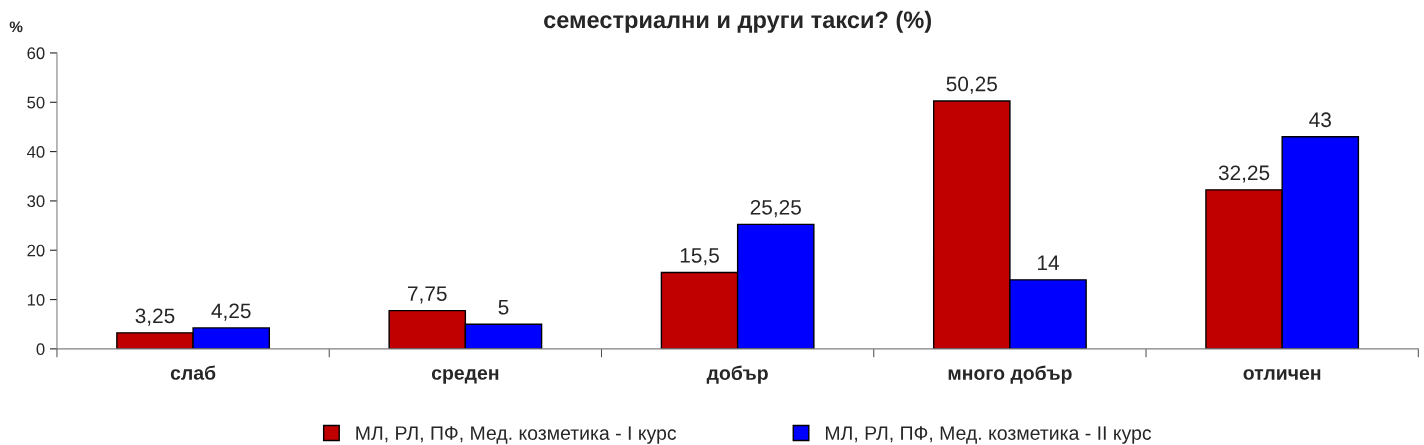  I want to click on x-tick-label: отличен, so click(1282, 374).